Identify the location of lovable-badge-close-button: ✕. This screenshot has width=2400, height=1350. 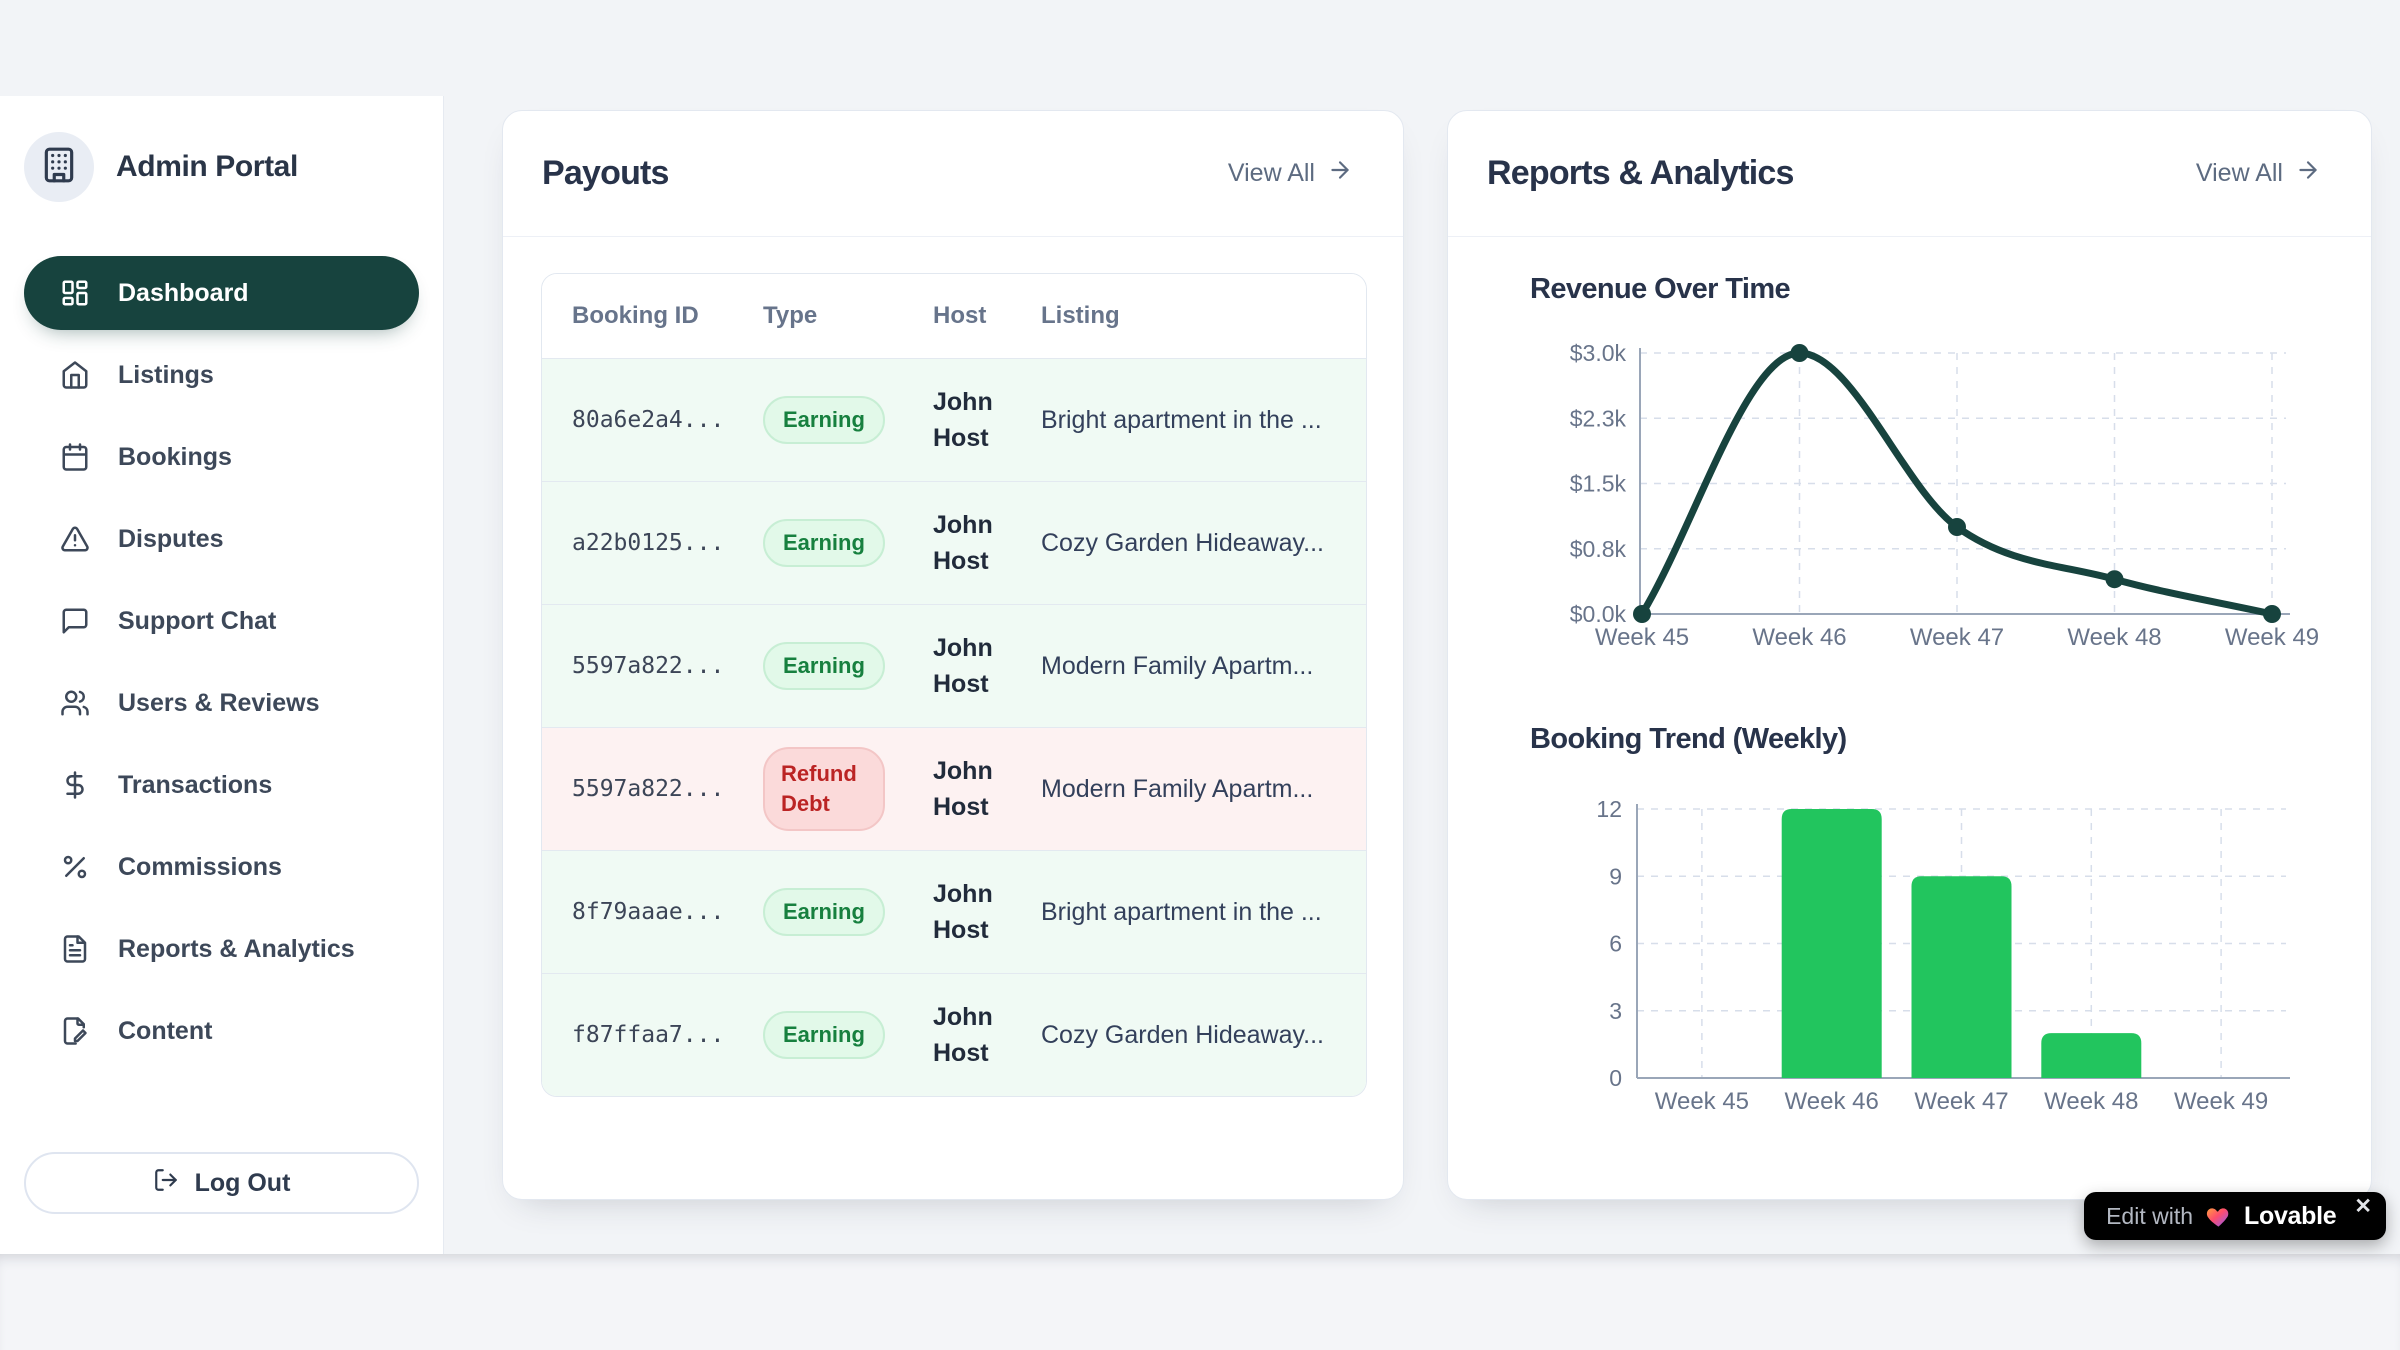
(2363, 1206).